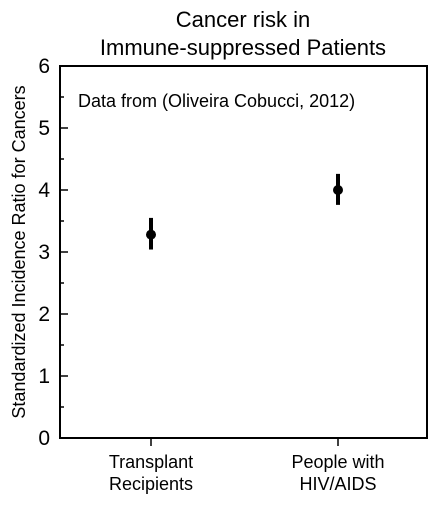 This screenshot has width=435, height=506. What do you see at coordinates (216, 101) in the screenshot?
I see `data-source-annotation: Data from (Oliveira Cobucci, 2012)` at bounding box center [216, 101].